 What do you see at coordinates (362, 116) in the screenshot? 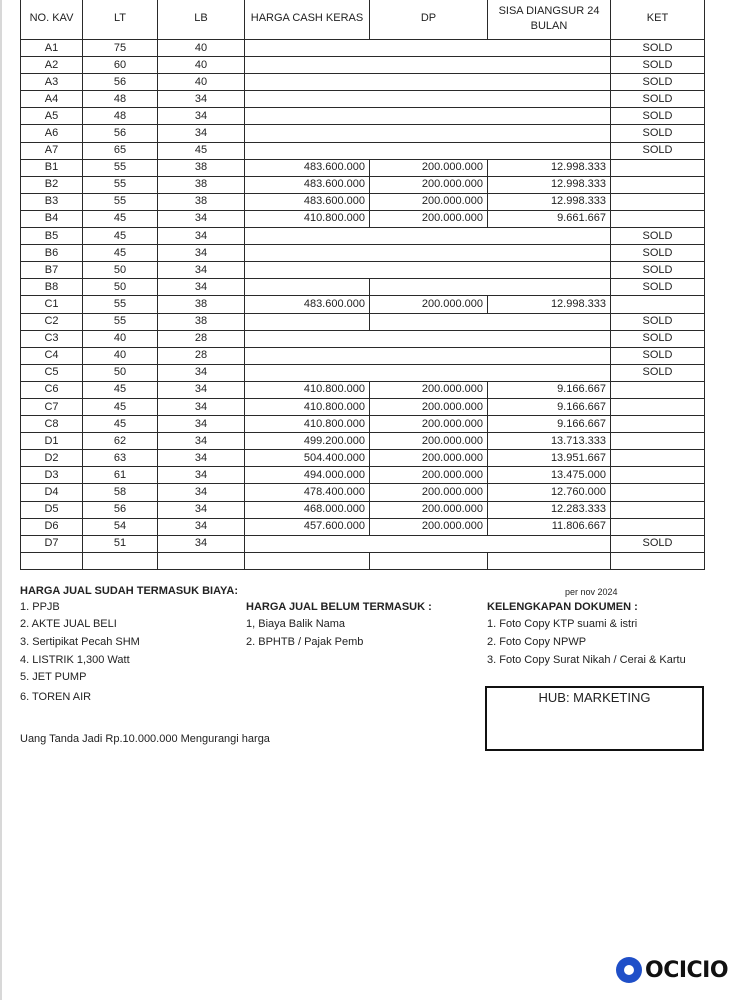
I see `table-row: A5 48 34 SOLD` at bounding box center [362, 116].